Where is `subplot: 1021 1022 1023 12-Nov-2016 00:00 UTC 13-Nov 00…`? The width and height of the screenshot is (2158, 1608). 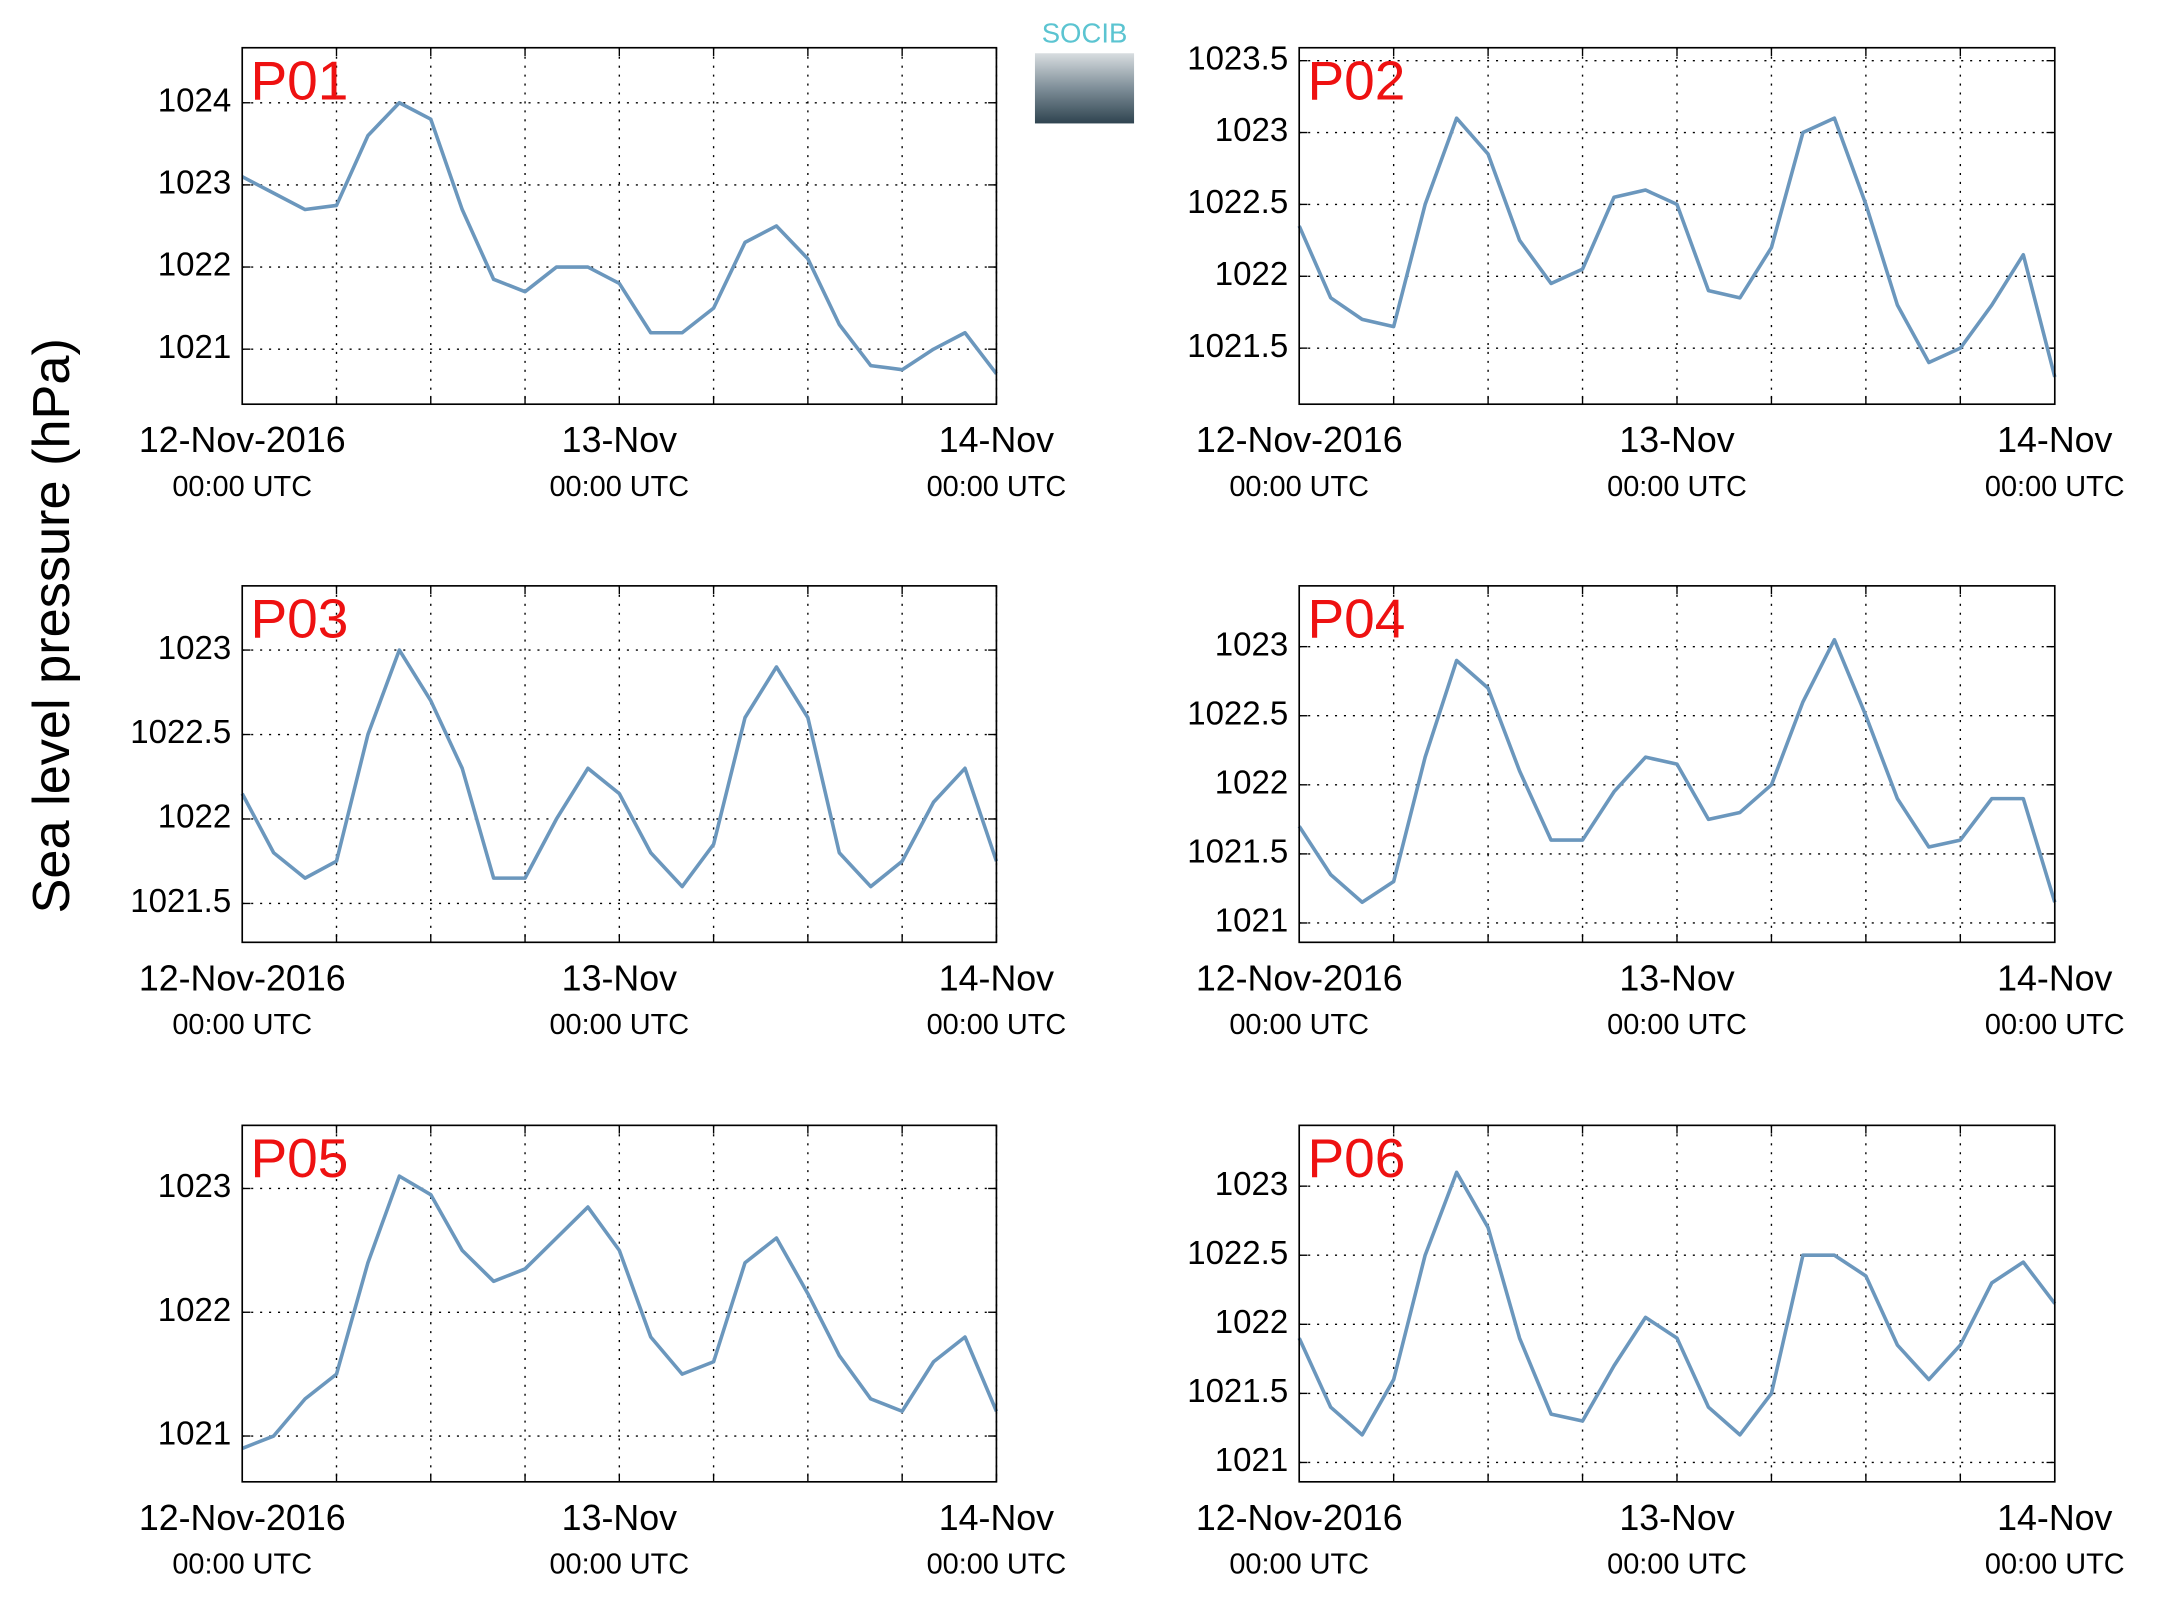
subplot: 1021 1022 1023 12-Nov-2016 00:00 UTC 13-Nov 00… is located at coordinates (603, 1352).